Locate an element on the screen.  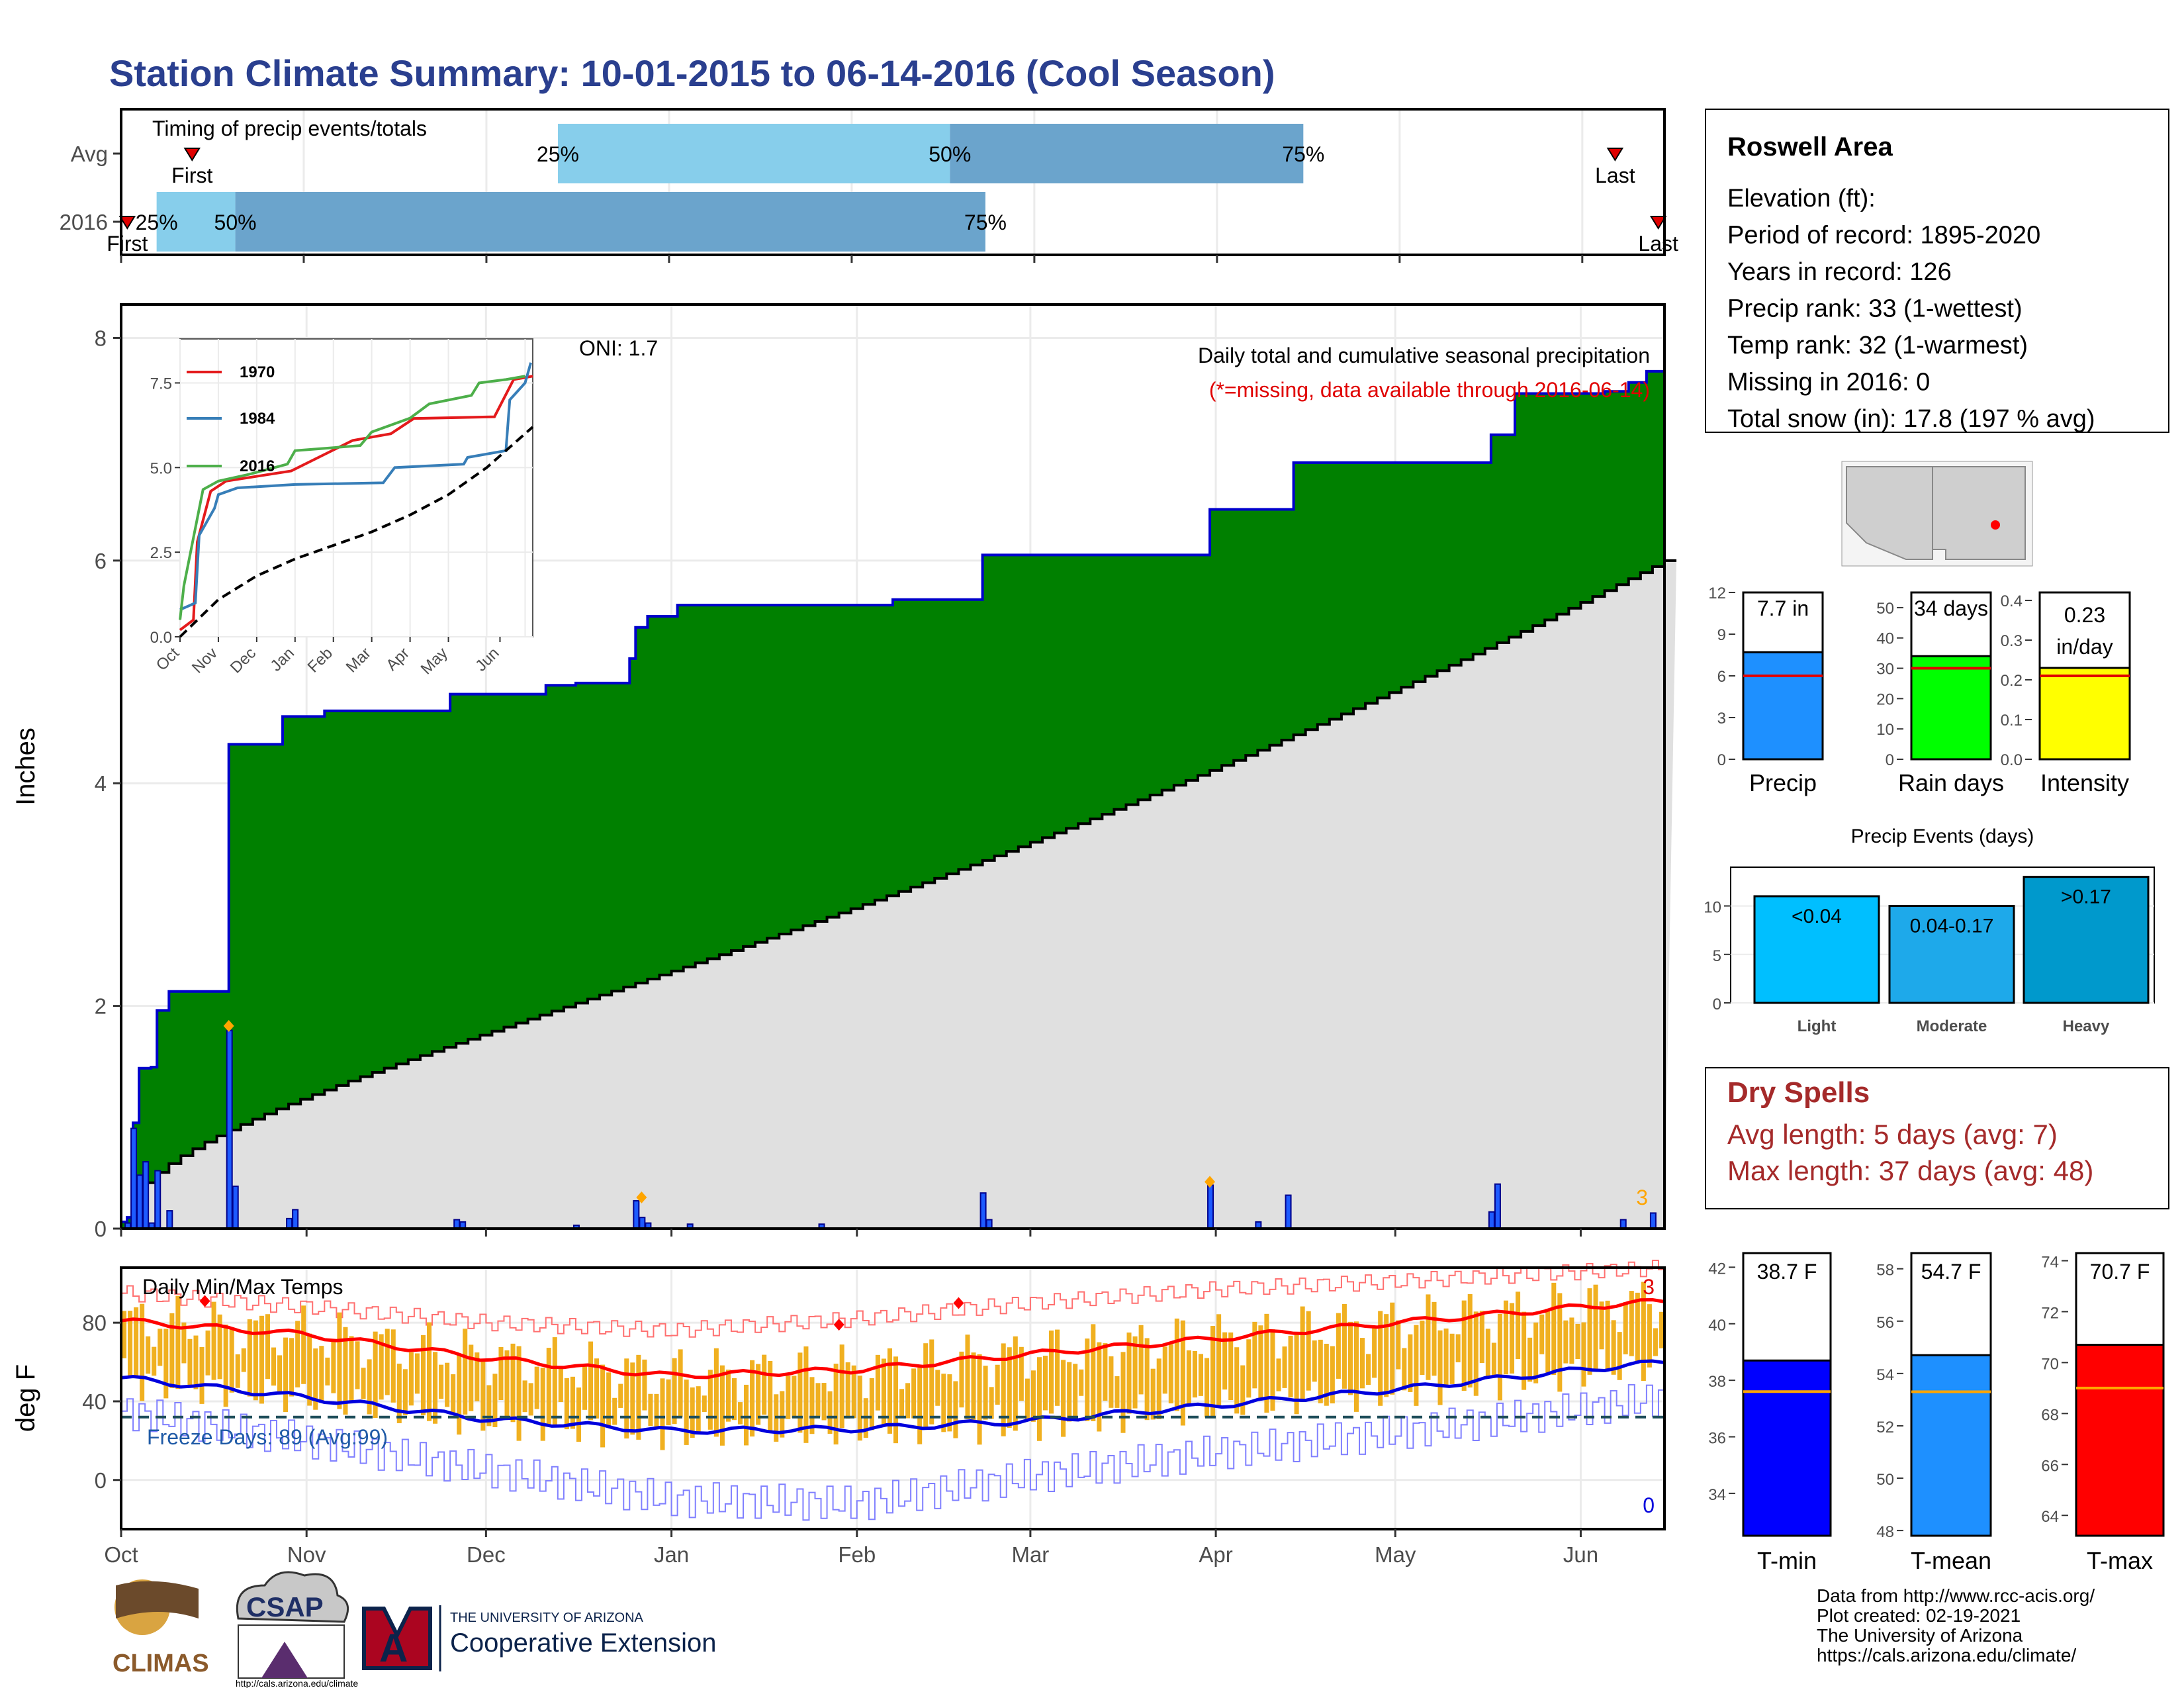
timing-title: Timing of precip events/totals is located at coordinates (289, 128).